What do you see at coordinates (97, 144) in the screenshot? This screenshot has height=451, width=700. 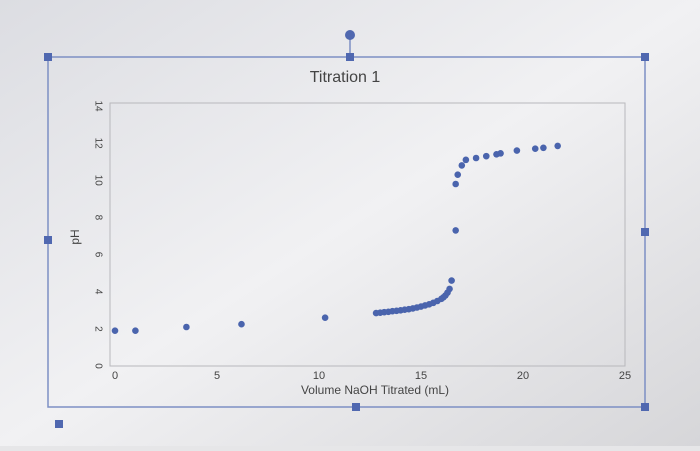 I see `y-tick-label: 12` at bounding box center [97, 144].